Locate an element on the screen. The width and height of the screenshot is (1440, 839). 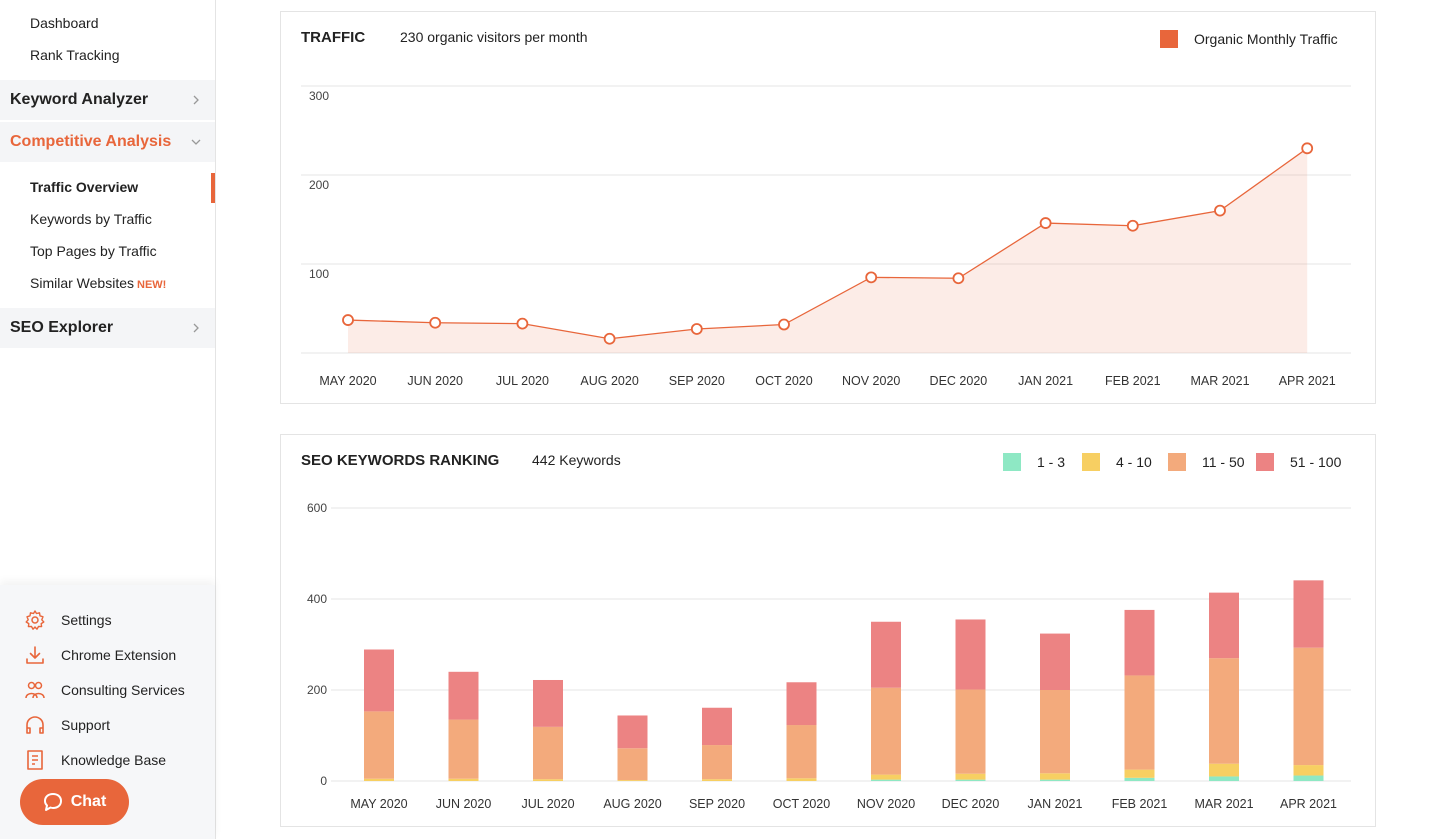
x-tick-label: FEB 2021 is located at coordinates (1140, 804).